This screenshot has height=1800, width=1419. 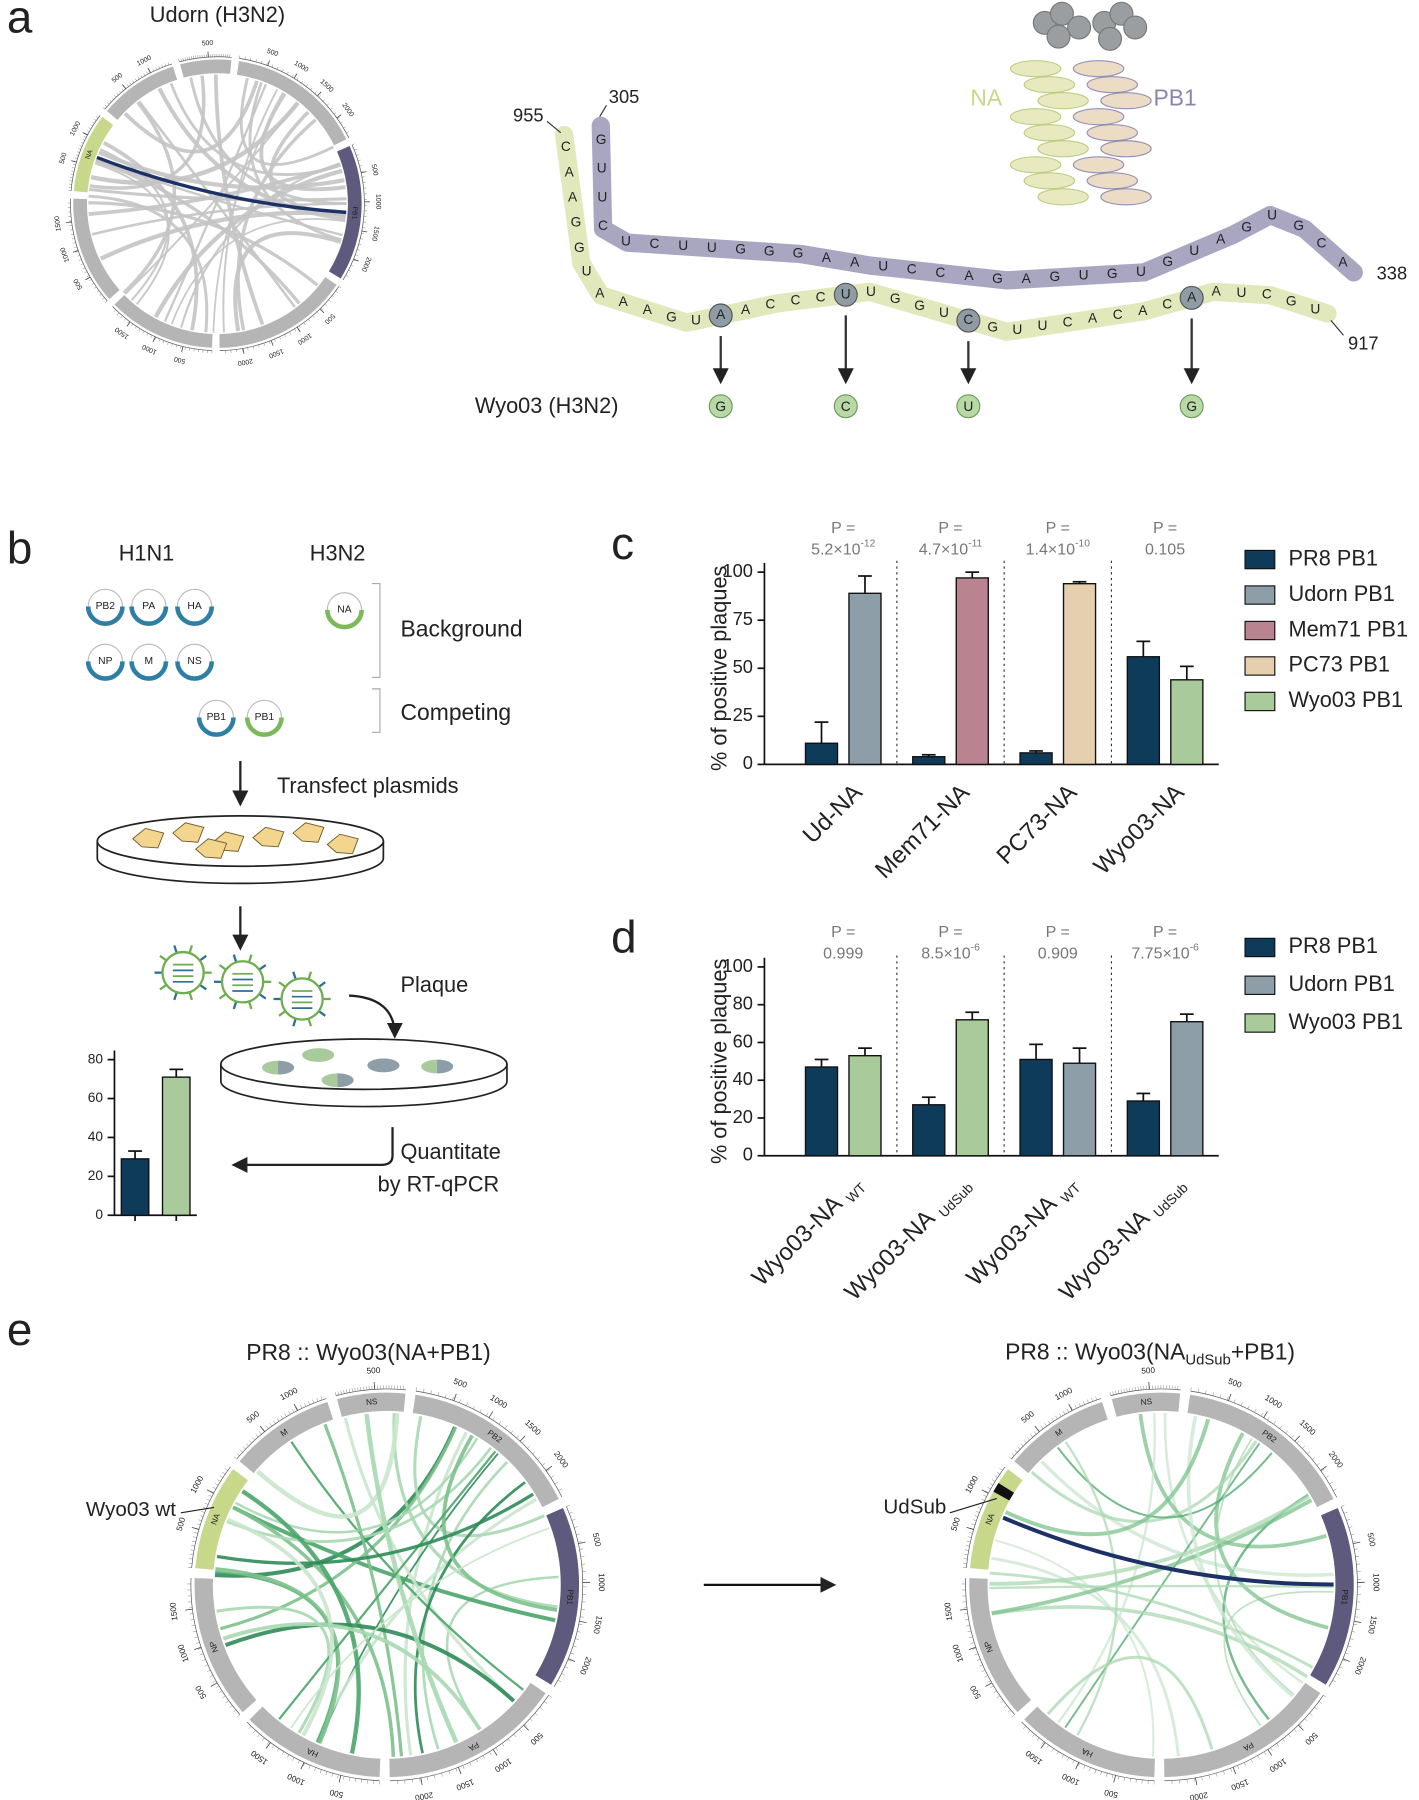 What do you see at coordinates (144, 60) in the screenshot?
I see `segment-tick-label: 1000` at bounding box center [144, 60].